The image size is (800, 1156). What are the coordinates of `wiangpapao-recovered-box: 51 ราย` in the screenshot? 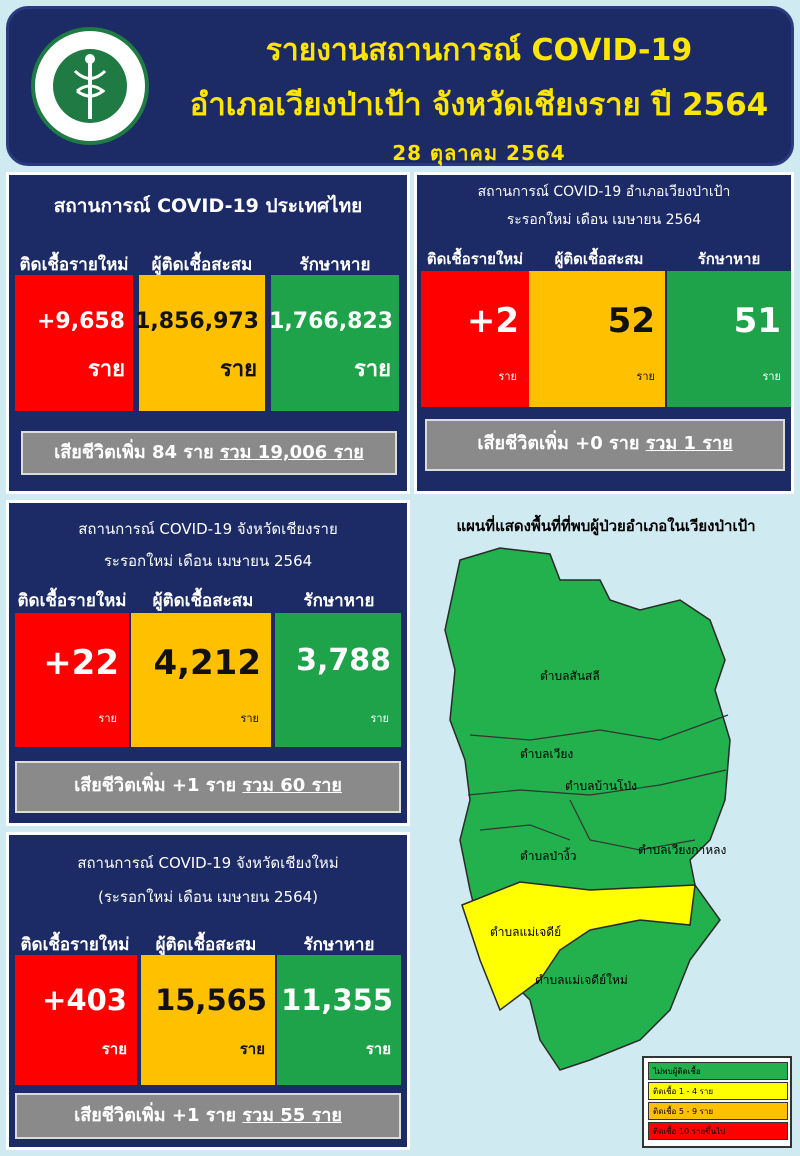 It's located at (729, 339).